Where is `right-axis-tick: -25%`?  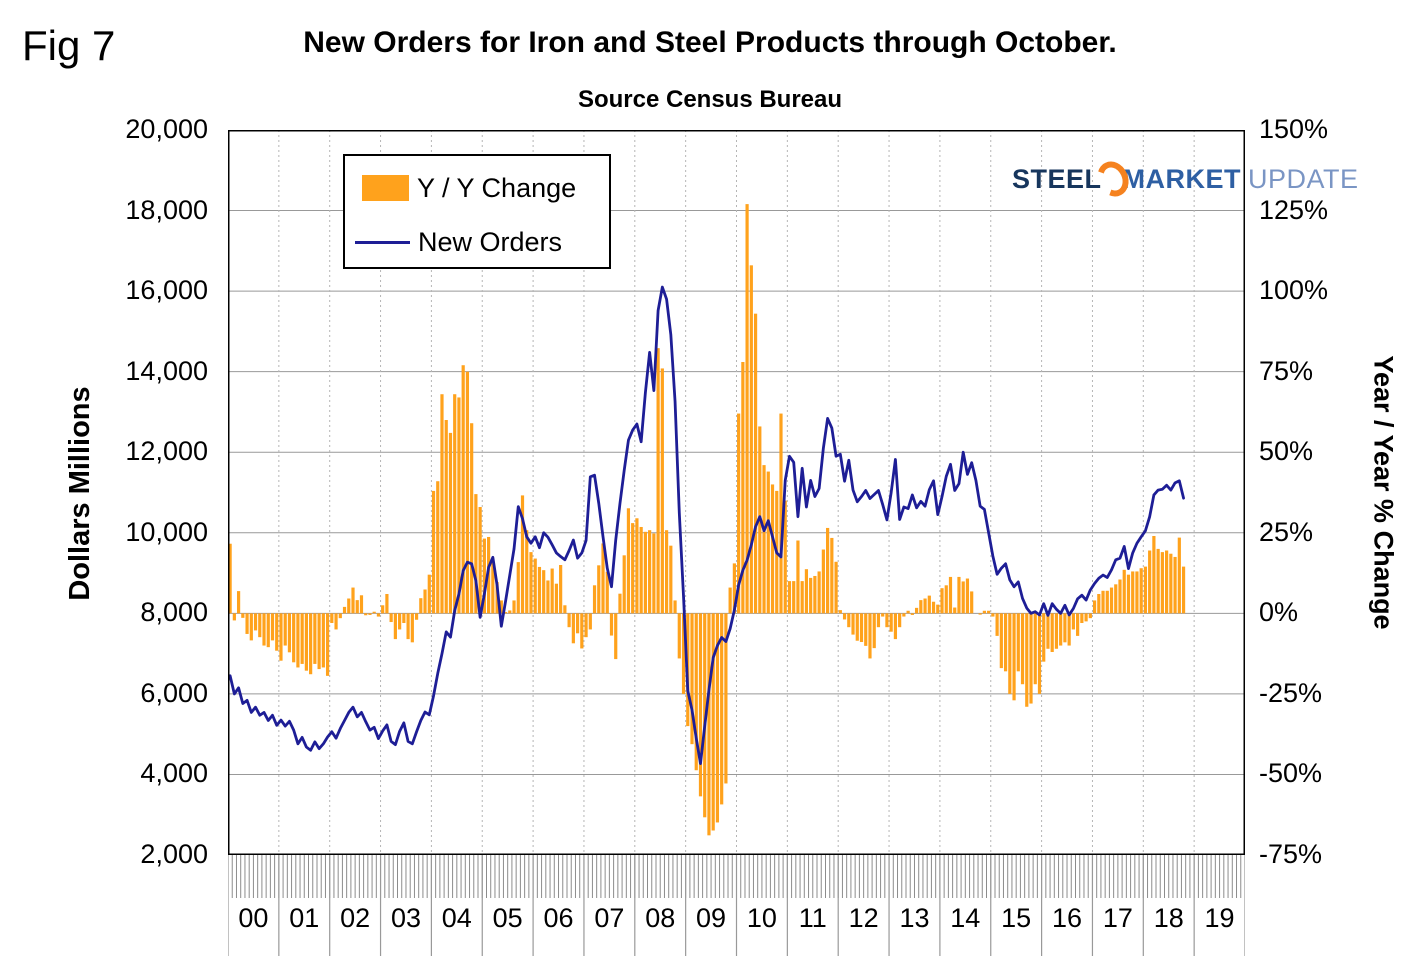
right-axis-tick: -25% is located at coordinates (1291, 692).